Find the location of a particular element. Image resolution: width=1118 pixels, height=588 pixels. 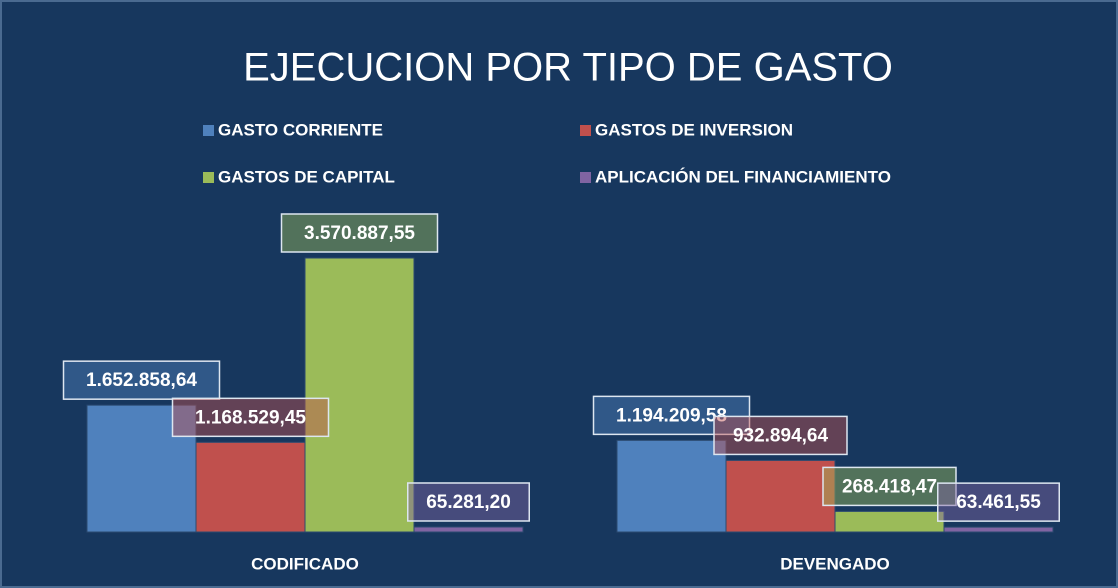

x-tick-label: CODIFICADO is located at coordinates (305, 563).